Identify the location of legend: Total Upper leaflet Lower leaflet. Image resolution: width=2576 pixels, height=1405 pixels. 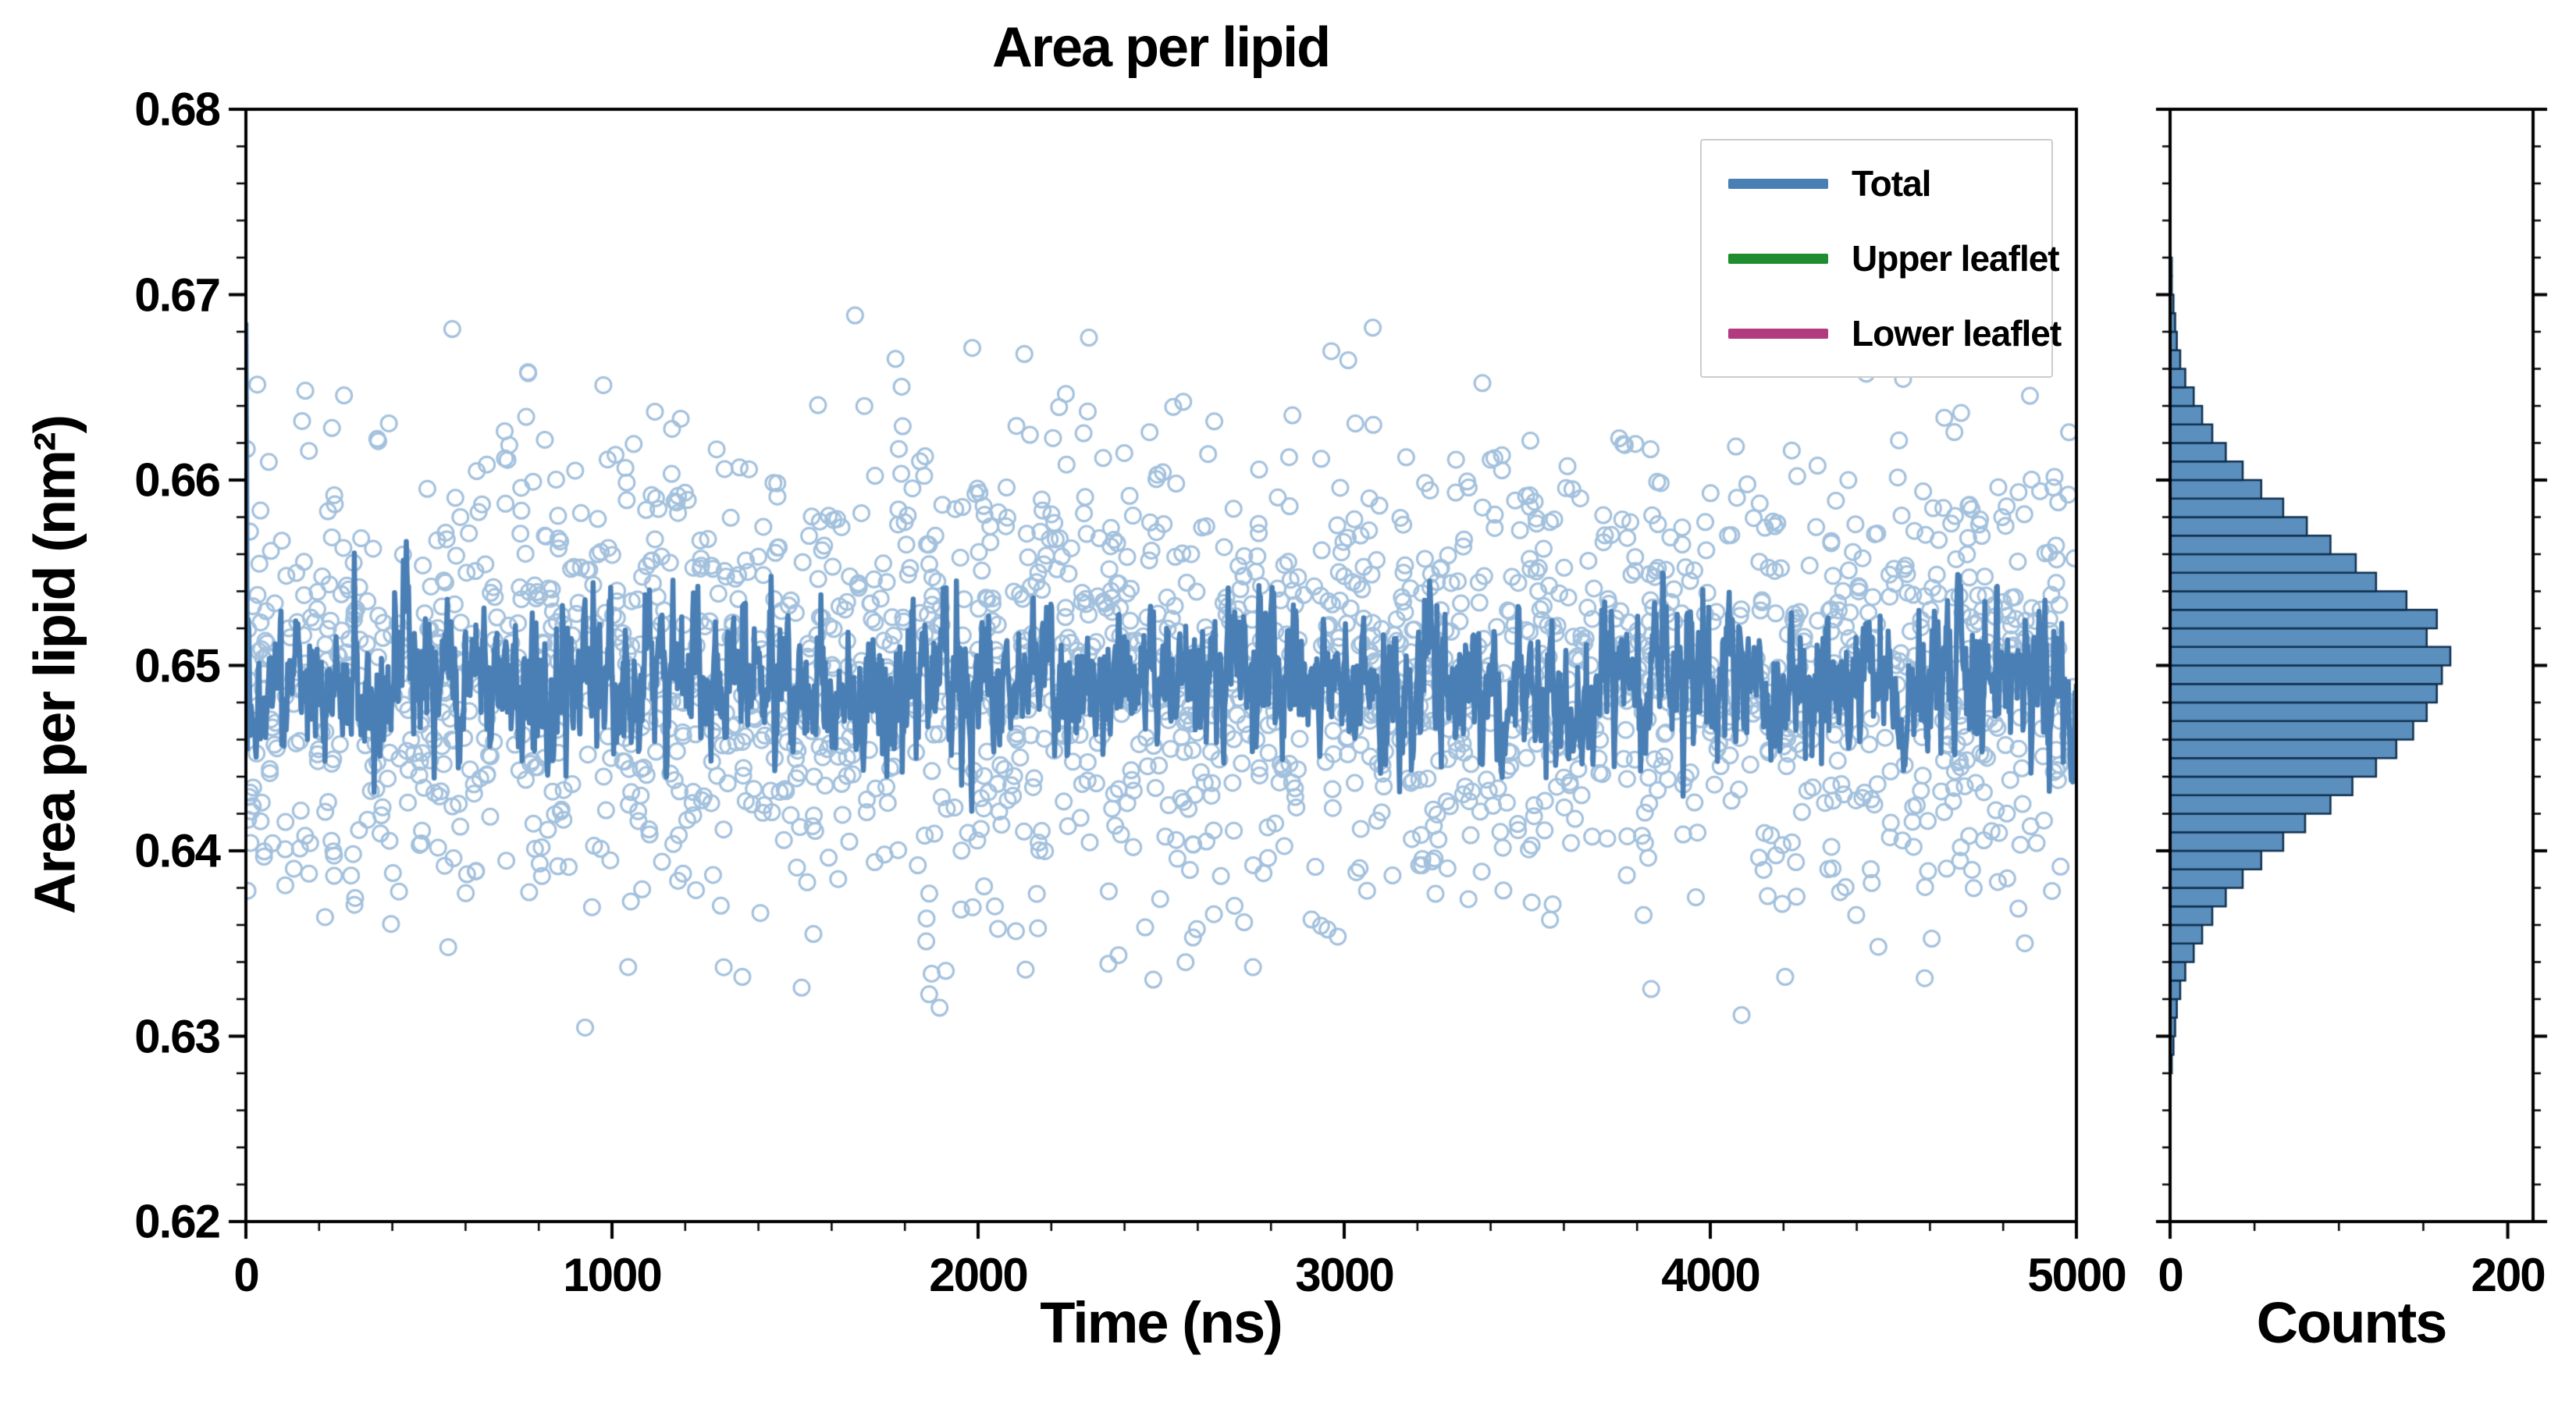
(1881, 258).